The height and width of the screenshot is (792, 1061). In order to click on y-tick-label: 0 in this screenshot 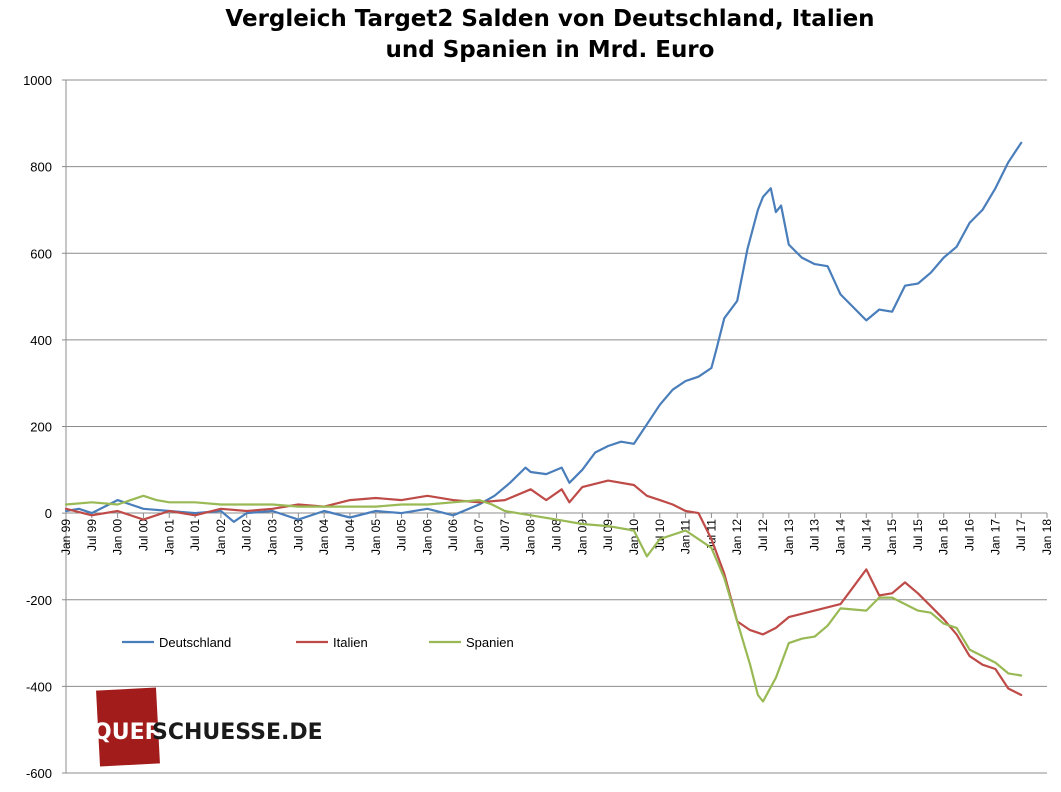, I will do `click(48, 513)`.